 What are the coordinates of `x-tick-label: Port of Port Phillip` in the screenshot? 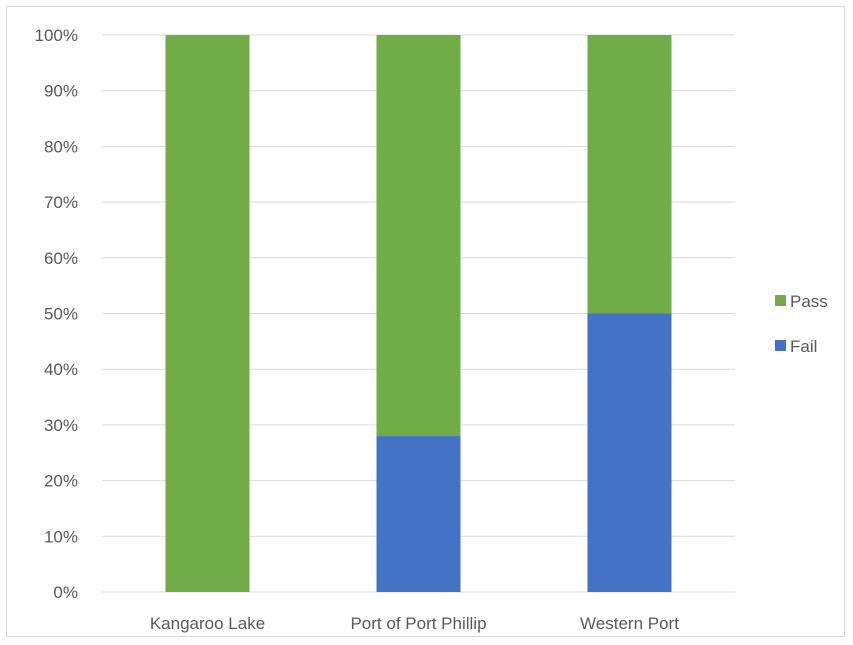 It's located at (418, 623).